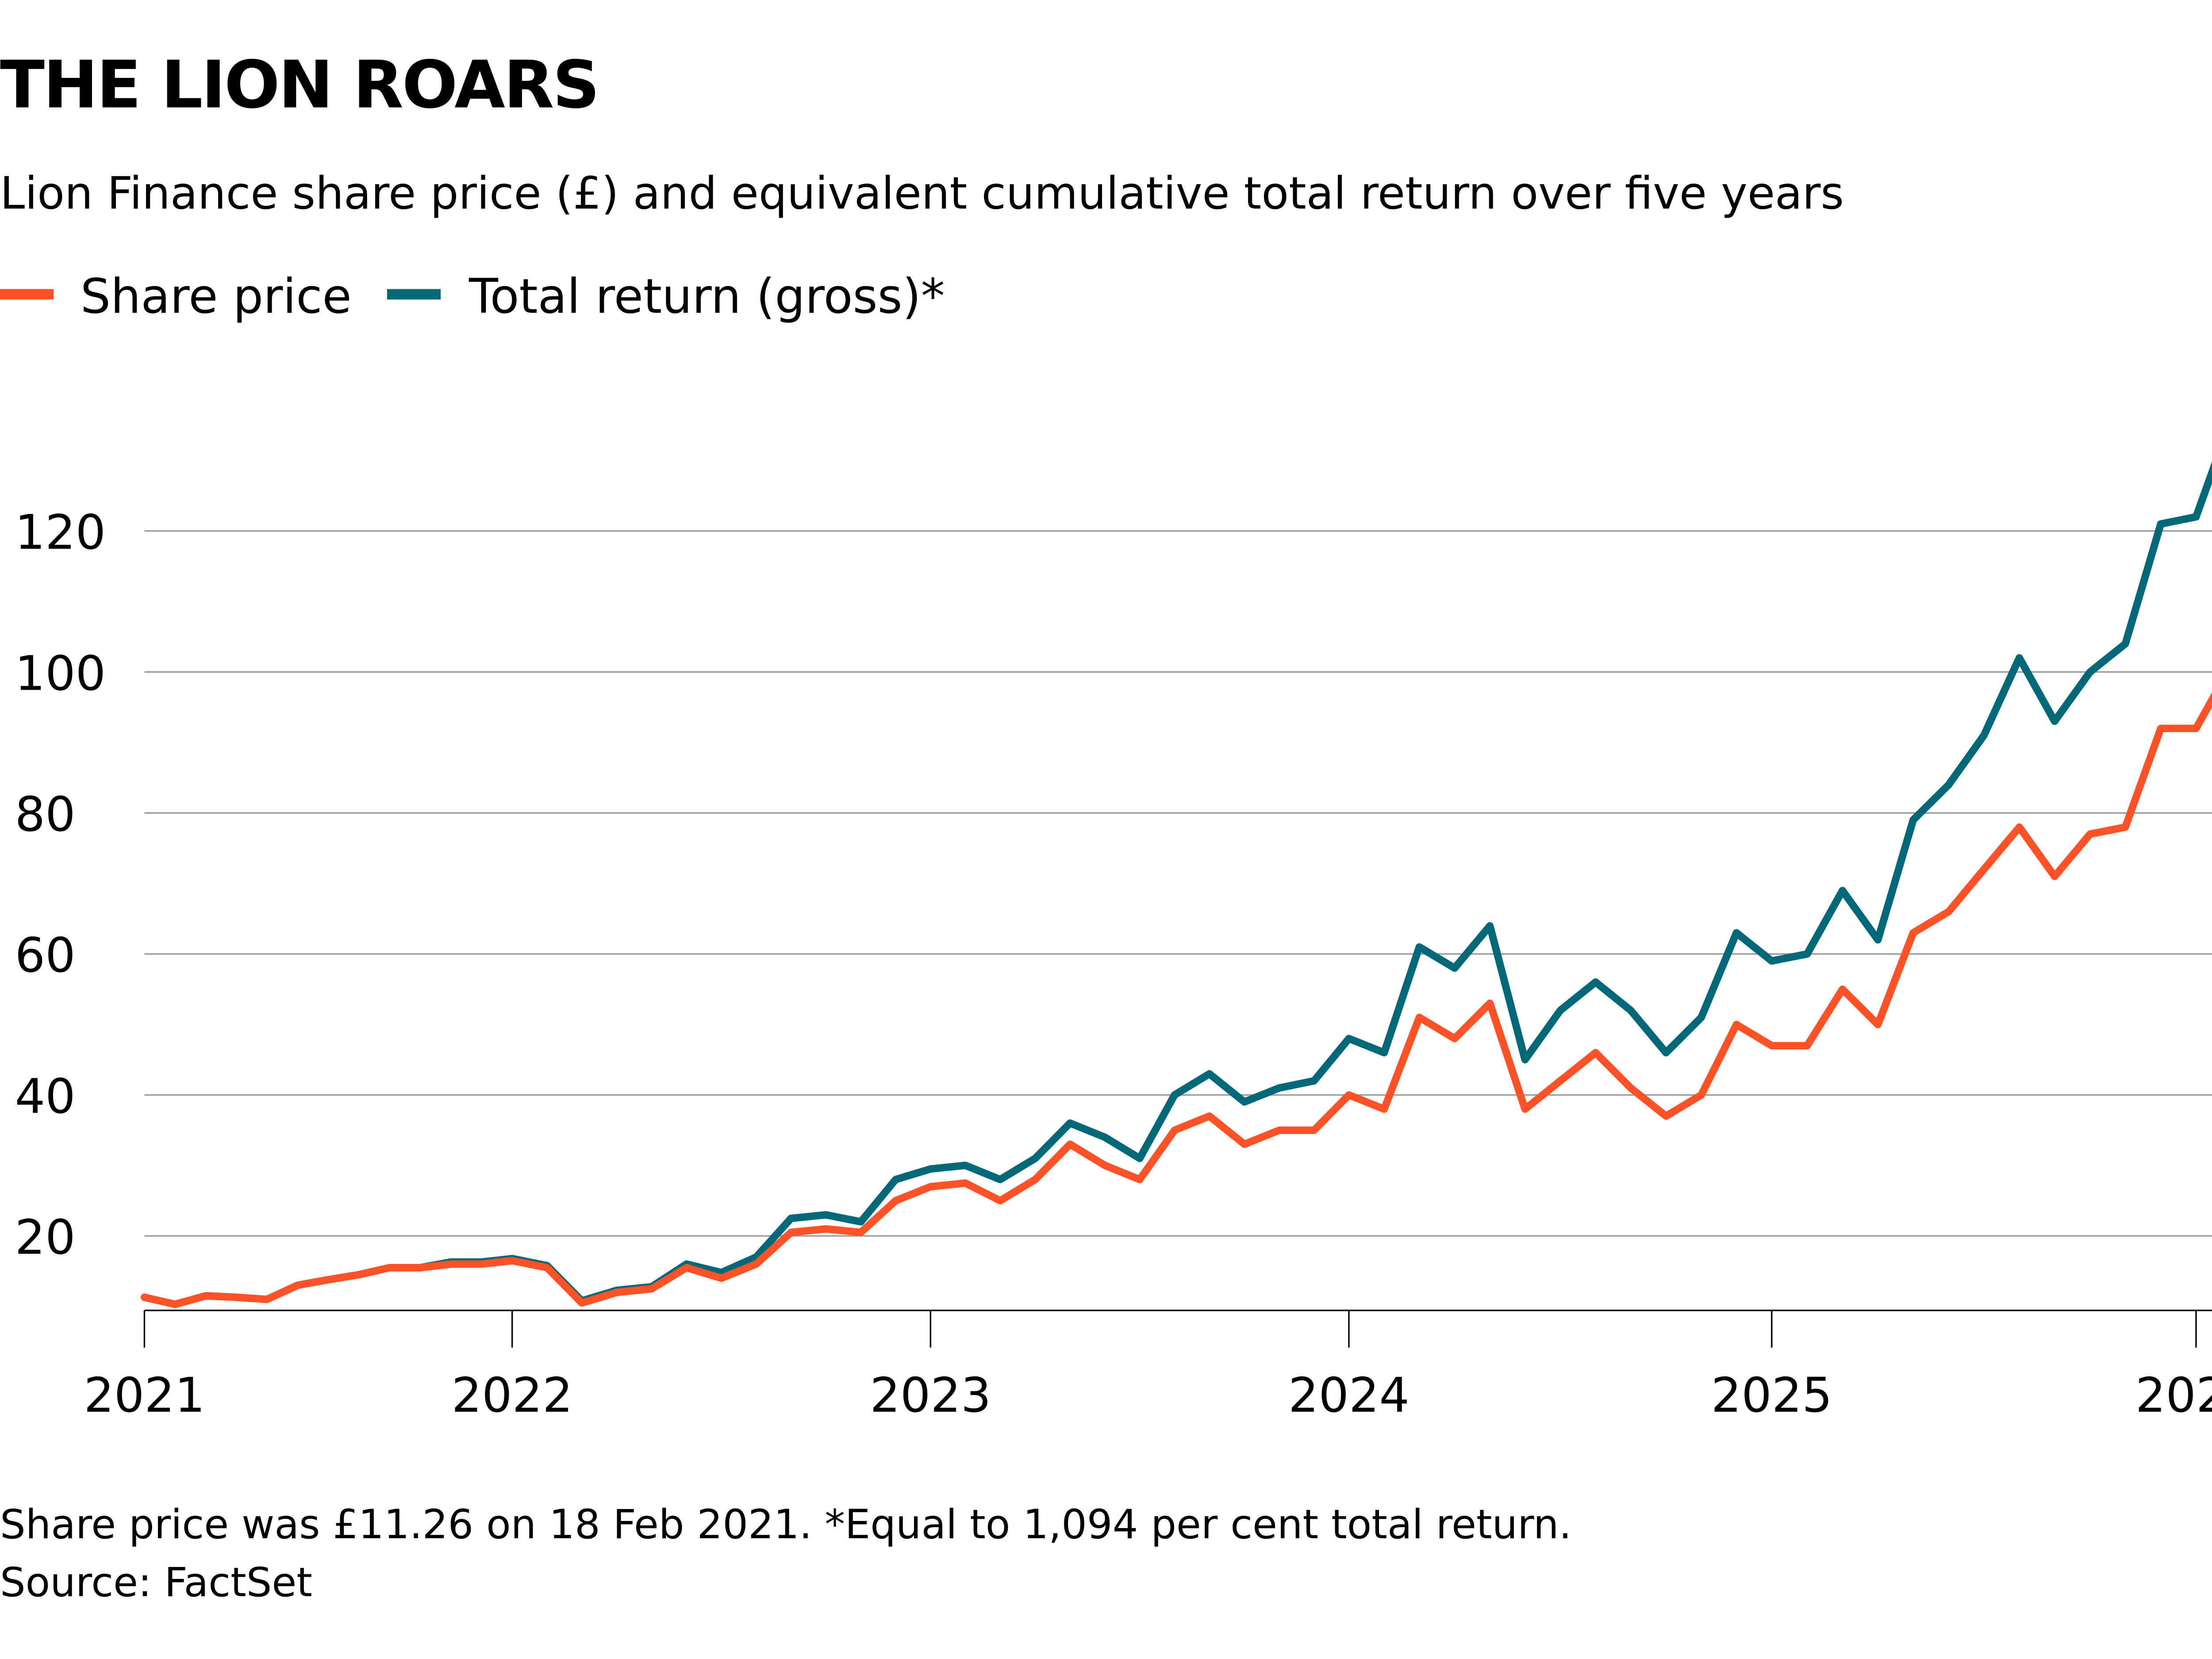 The image size is (2212, 1659). I want to click on source: Source: FactSet, so click(156, 1583).